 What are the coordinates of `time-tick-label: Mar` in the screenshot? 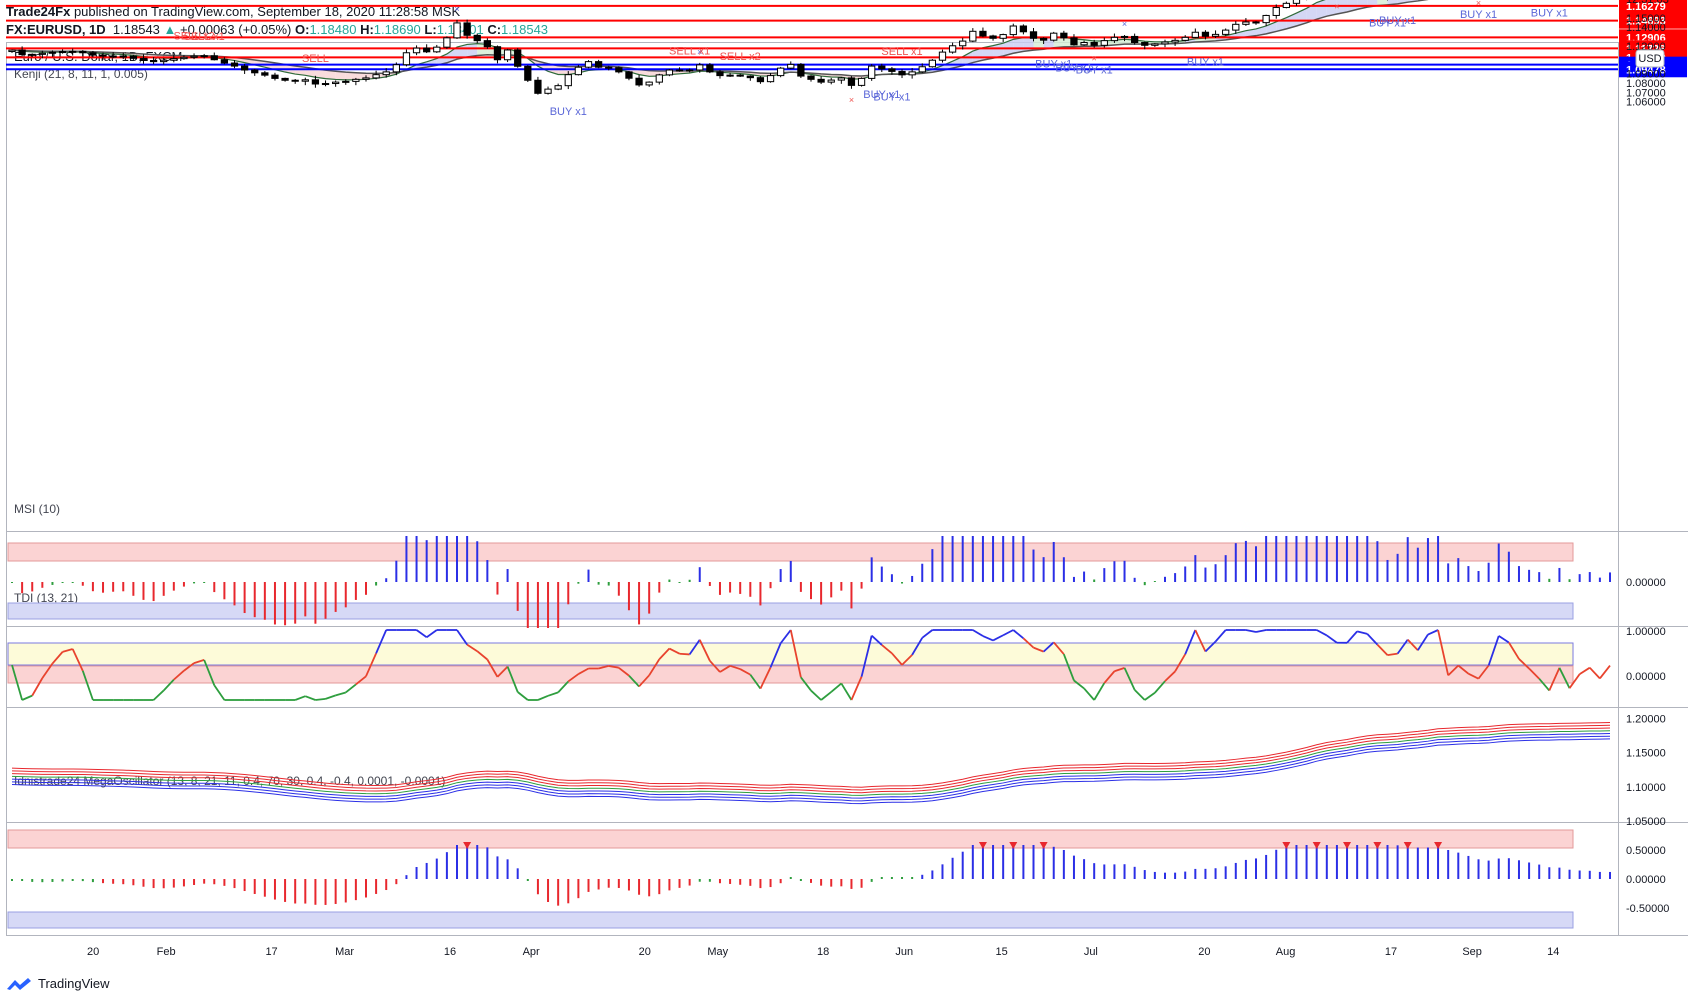 It's located at (344, 952).